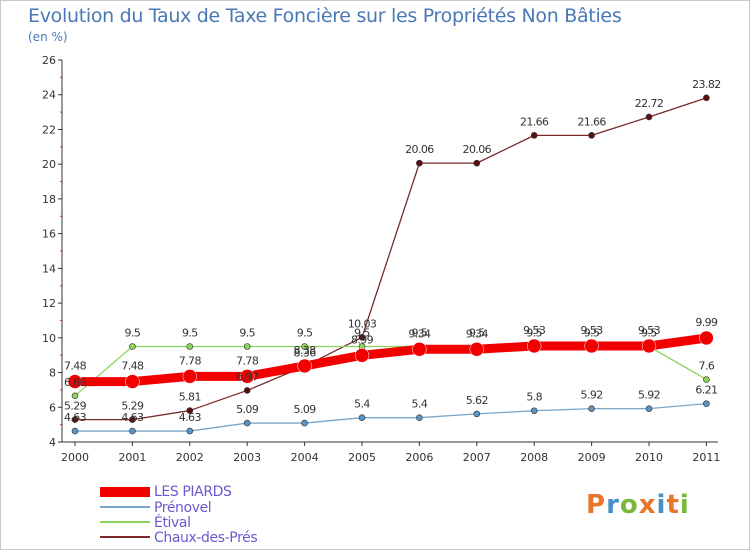 The height and width of the screenshot is (550, 750). I want to click on logo-letter: P, so click(596, 505).